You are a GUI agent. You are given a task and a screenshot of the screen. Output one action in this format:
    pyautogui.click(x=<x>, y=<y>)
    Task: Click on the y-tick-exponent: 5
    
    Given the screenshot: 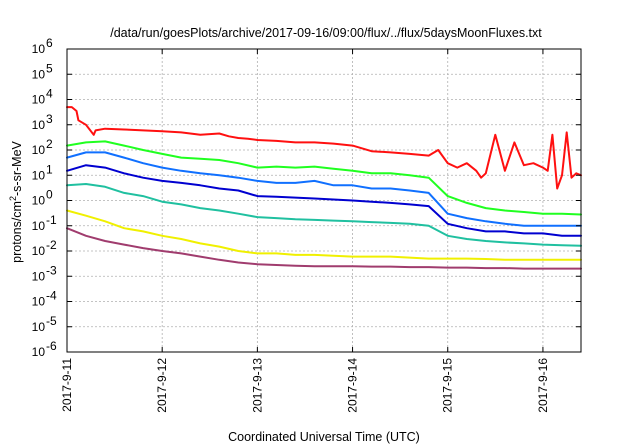 What is the action you would take?
    pyautogui.click(x=49, y=68)
    